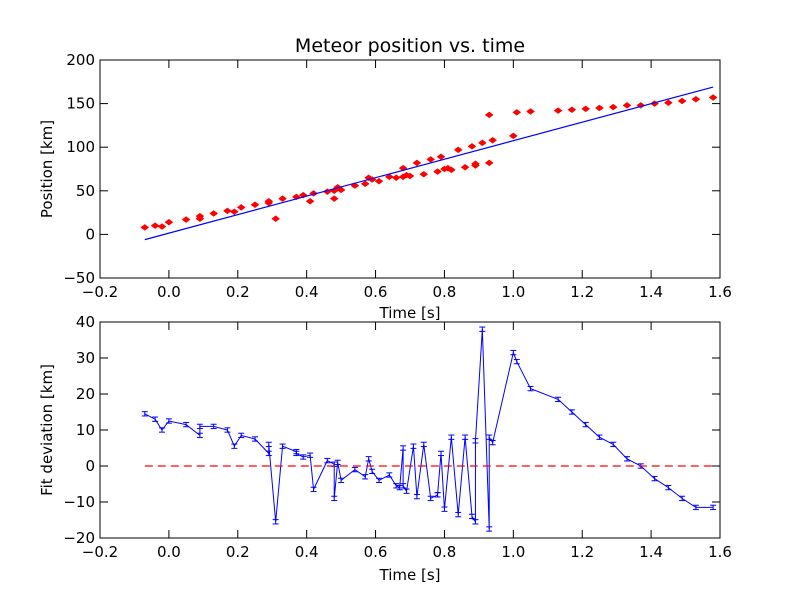  What do you see at coordinates (47, 169) in the screenshot?
I see `position-y-axis-label: Position [km]` at bounding box center [47, 169].